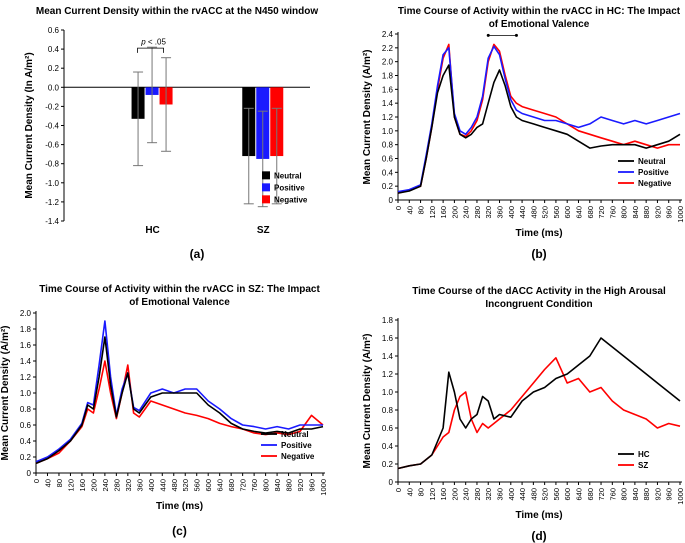  Describe the element at coordinates (538, 536) in the screenshot. I see `panel-label: (d)` at that location.